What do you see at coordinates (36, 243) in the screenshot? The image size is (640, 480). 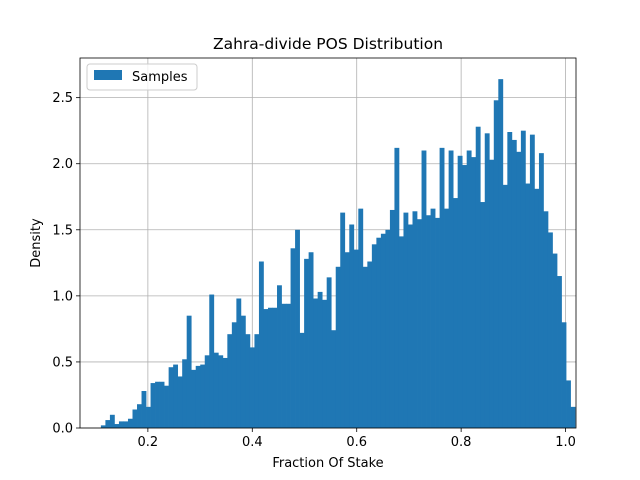 I see `y-axis-title: Density` at bounding box center [36, 243].